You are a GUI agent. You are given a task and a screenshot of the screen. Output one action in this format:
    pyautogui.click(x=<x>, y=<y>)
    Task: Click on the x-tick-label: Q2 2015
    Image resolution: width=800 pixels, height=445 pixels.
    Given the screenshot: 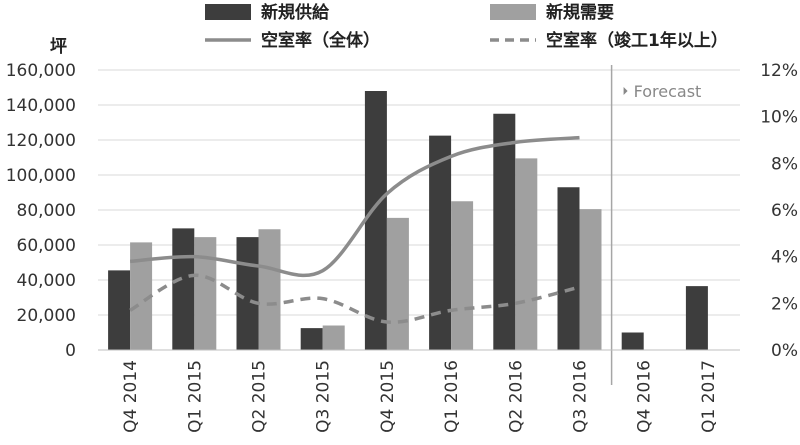 What is the action you would take?
    pyautogui.click(x=260, y=396)
    